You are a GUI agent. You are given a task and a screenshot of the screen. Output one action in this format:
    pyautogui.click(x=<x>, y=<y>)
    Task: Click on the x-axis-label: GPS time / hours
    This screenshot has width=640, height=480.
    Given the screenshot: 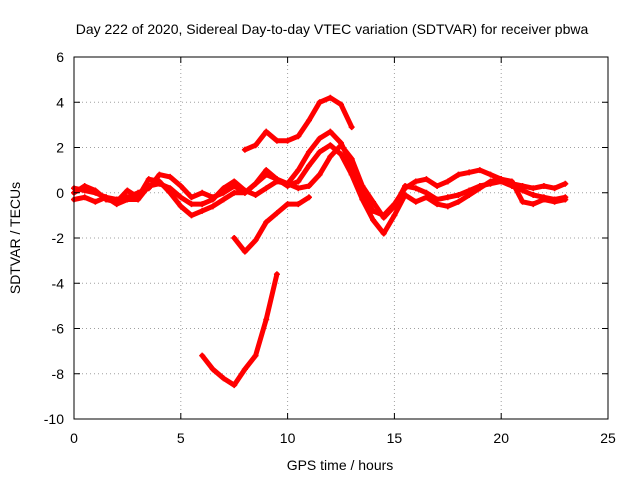 What is the action you would take?
    pyautogui.click(x=340, y=465)
    